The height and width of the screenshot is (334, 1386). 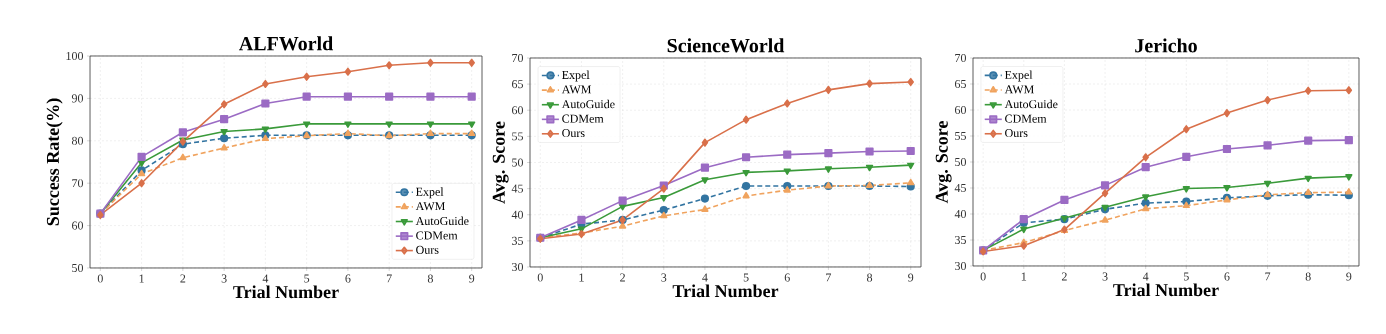 What do you see at coordinates (726, 45) in the screenshot?
I see `chart-title: ScienceWorld` at bounding box center [726, 45].